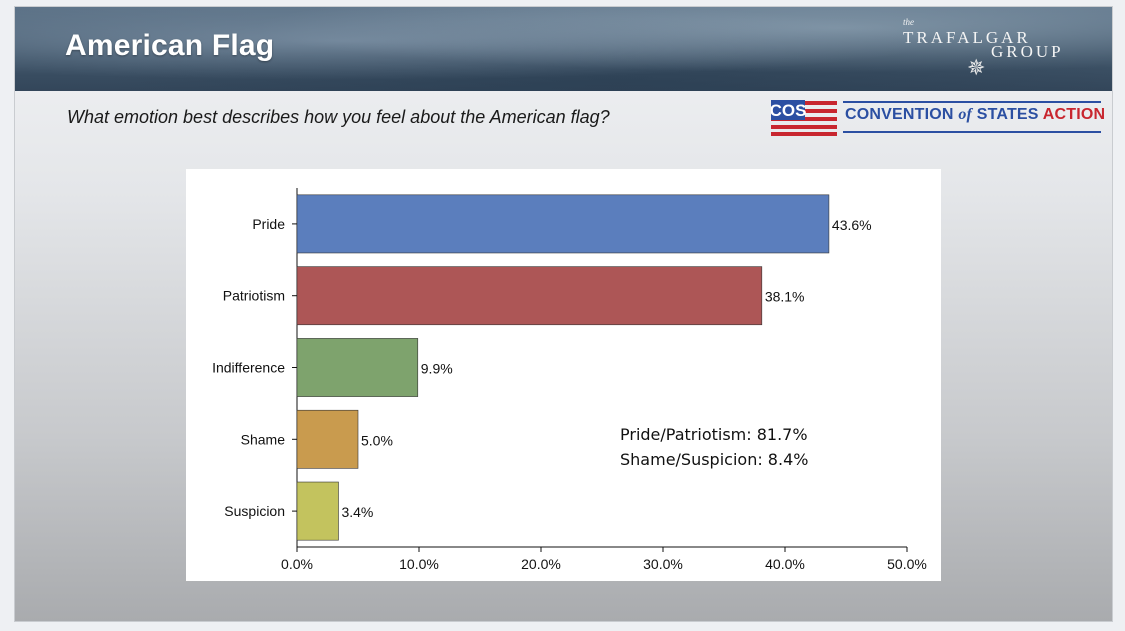 This screenshot has width=1125, height=631. What do you see at coordinates (1007, 114) in the screenshot?
I see `cos-name-states: STATES` at bounding box center [1007, 114].